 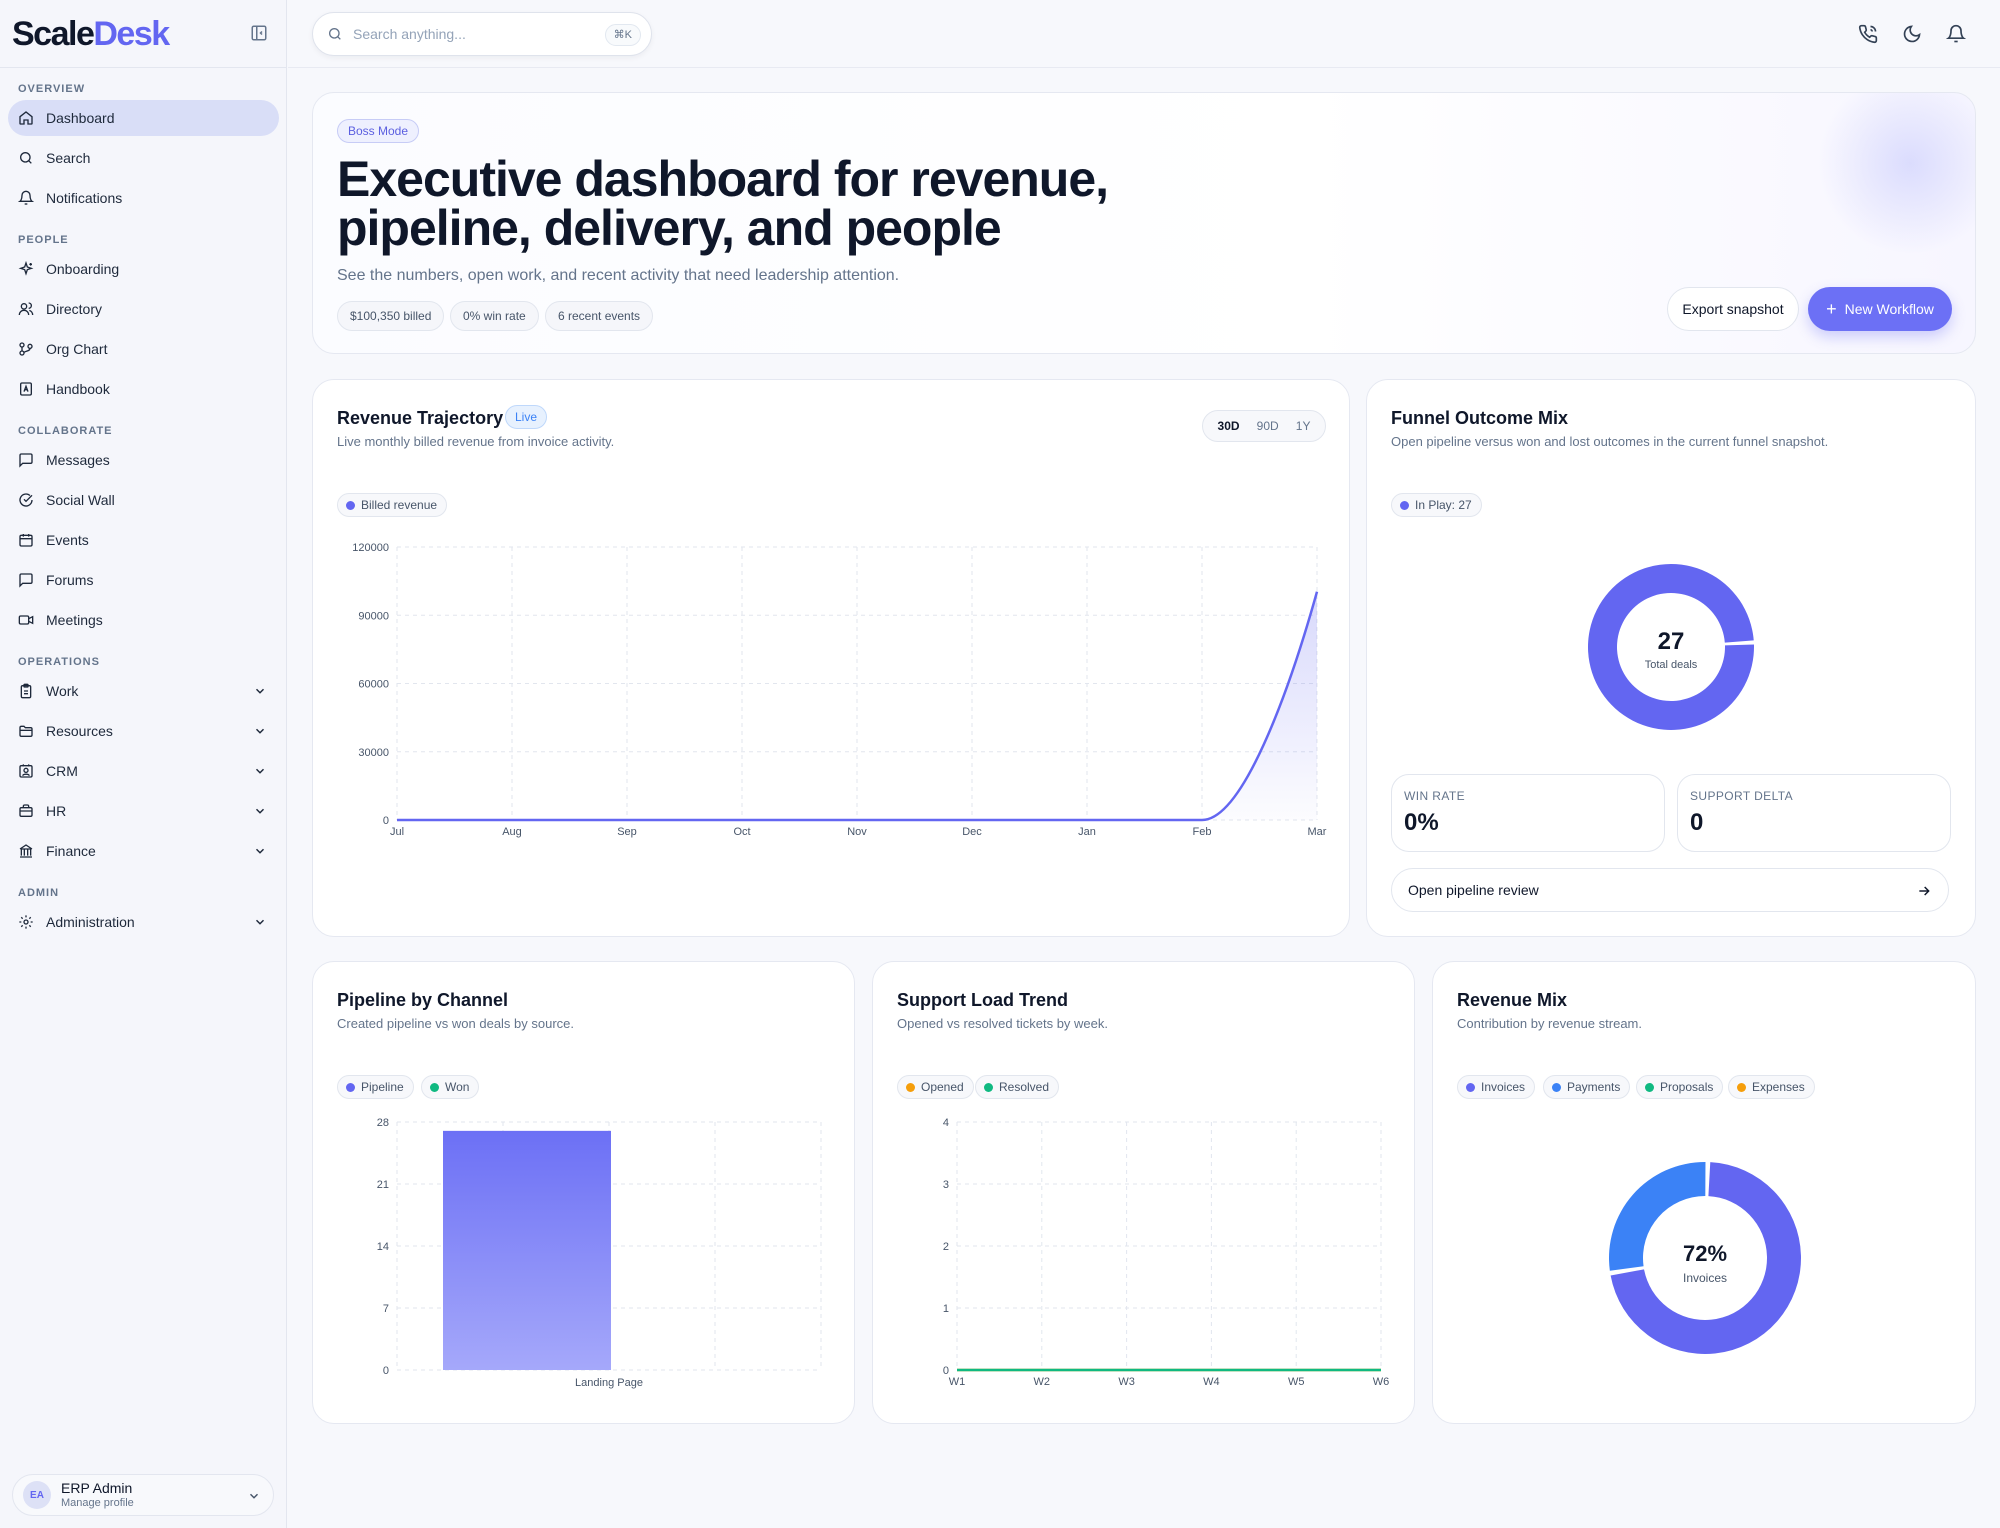 I want to click on sidebar-item-events: Events, so click(x=143, y=540).